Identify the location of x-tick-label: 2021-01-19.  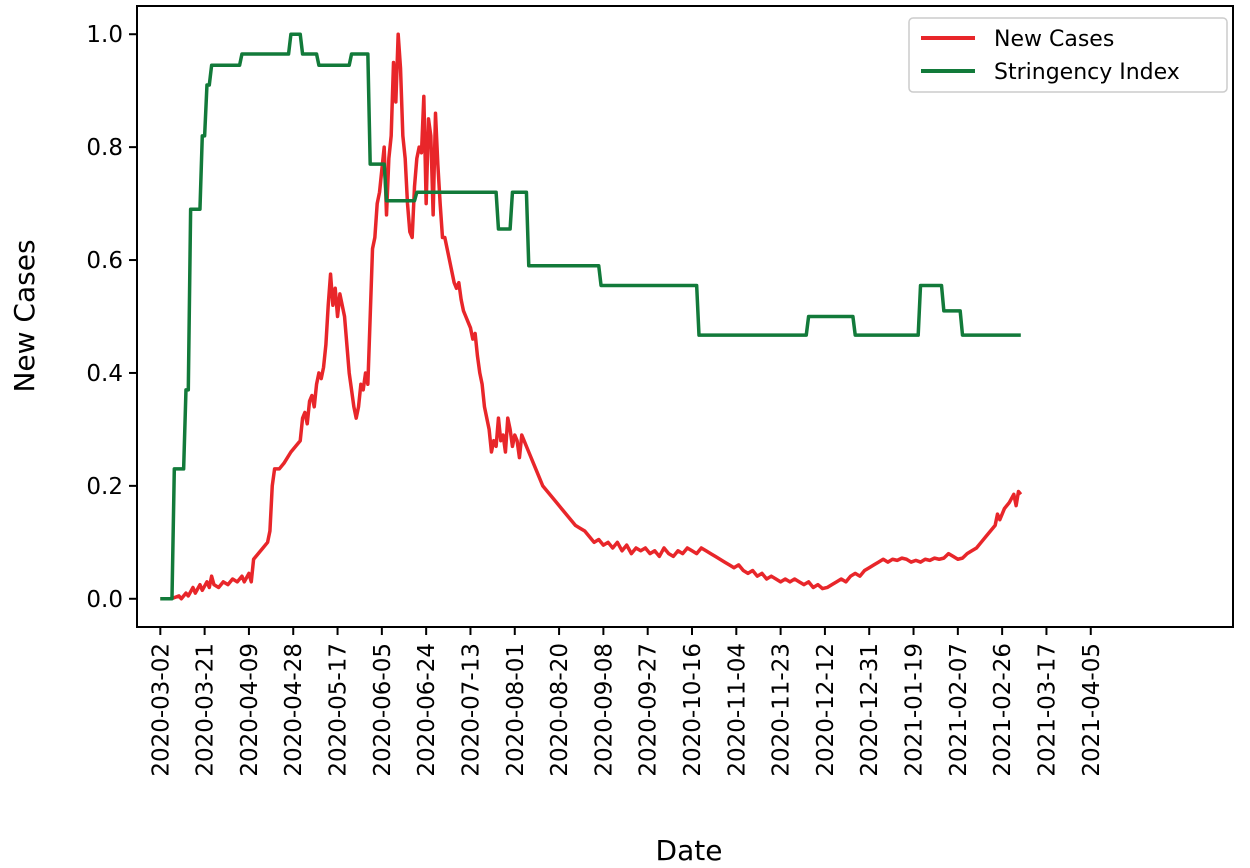
(915, 710).